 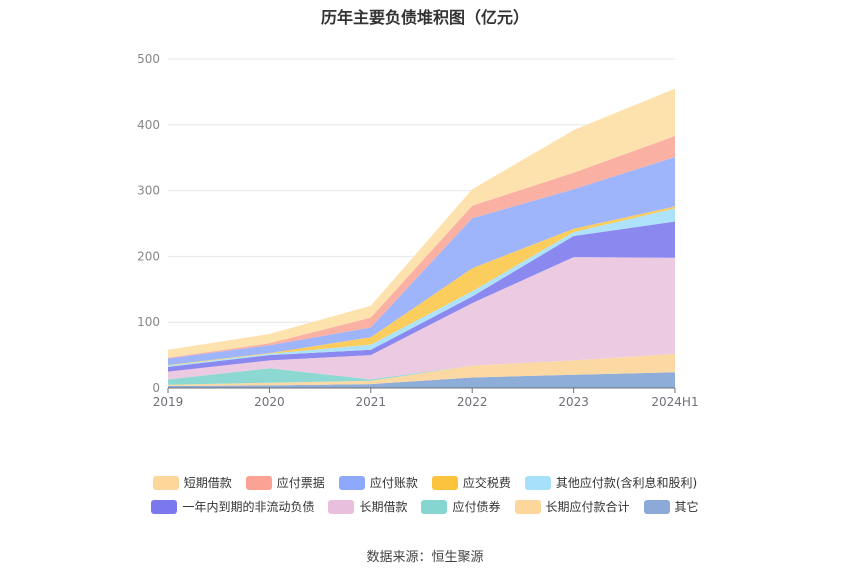 What do you see at coordinates (148, 191) in the screenshot?
I see `y-tick-label: 300` at bounding box center [148, 191].